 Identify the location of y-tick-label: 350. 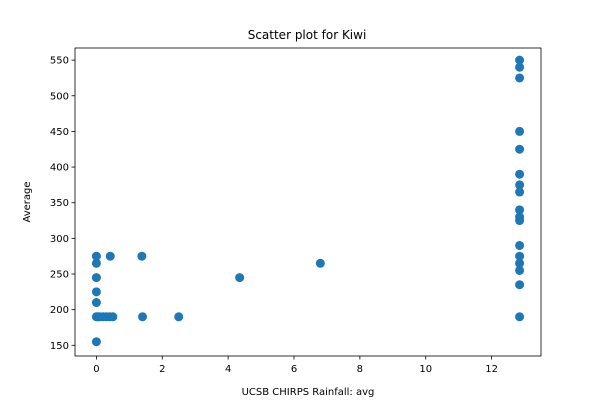
(59, 203).